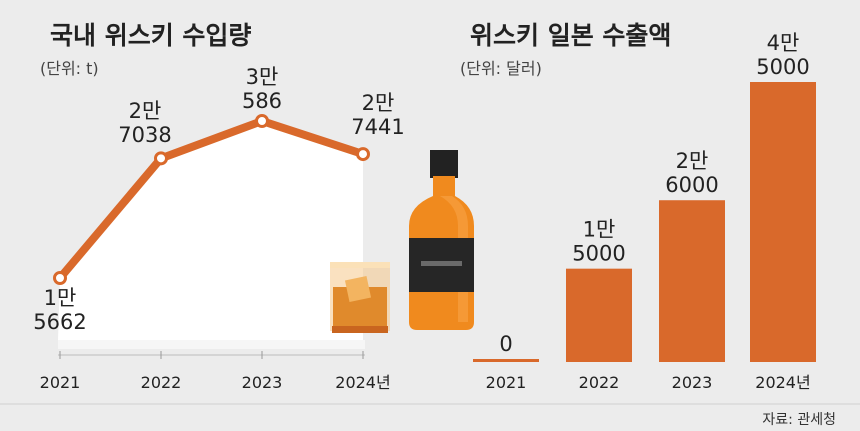 This screenshot has height=431, width=860. I want to click on bar-chart-unit: (단위: 달러), so click(501, 68).